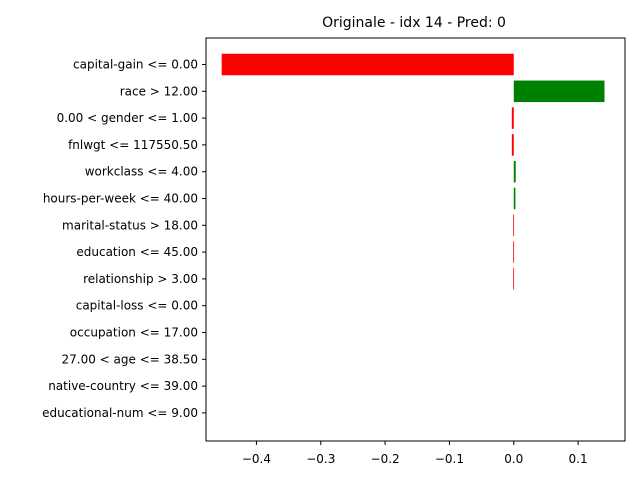 This screenshot has height=480, width=640. Describe the element at coordinates (133, 145) in the screenshot. I see `y-tick-label: fnlwgt <= 117550.50` at that location.